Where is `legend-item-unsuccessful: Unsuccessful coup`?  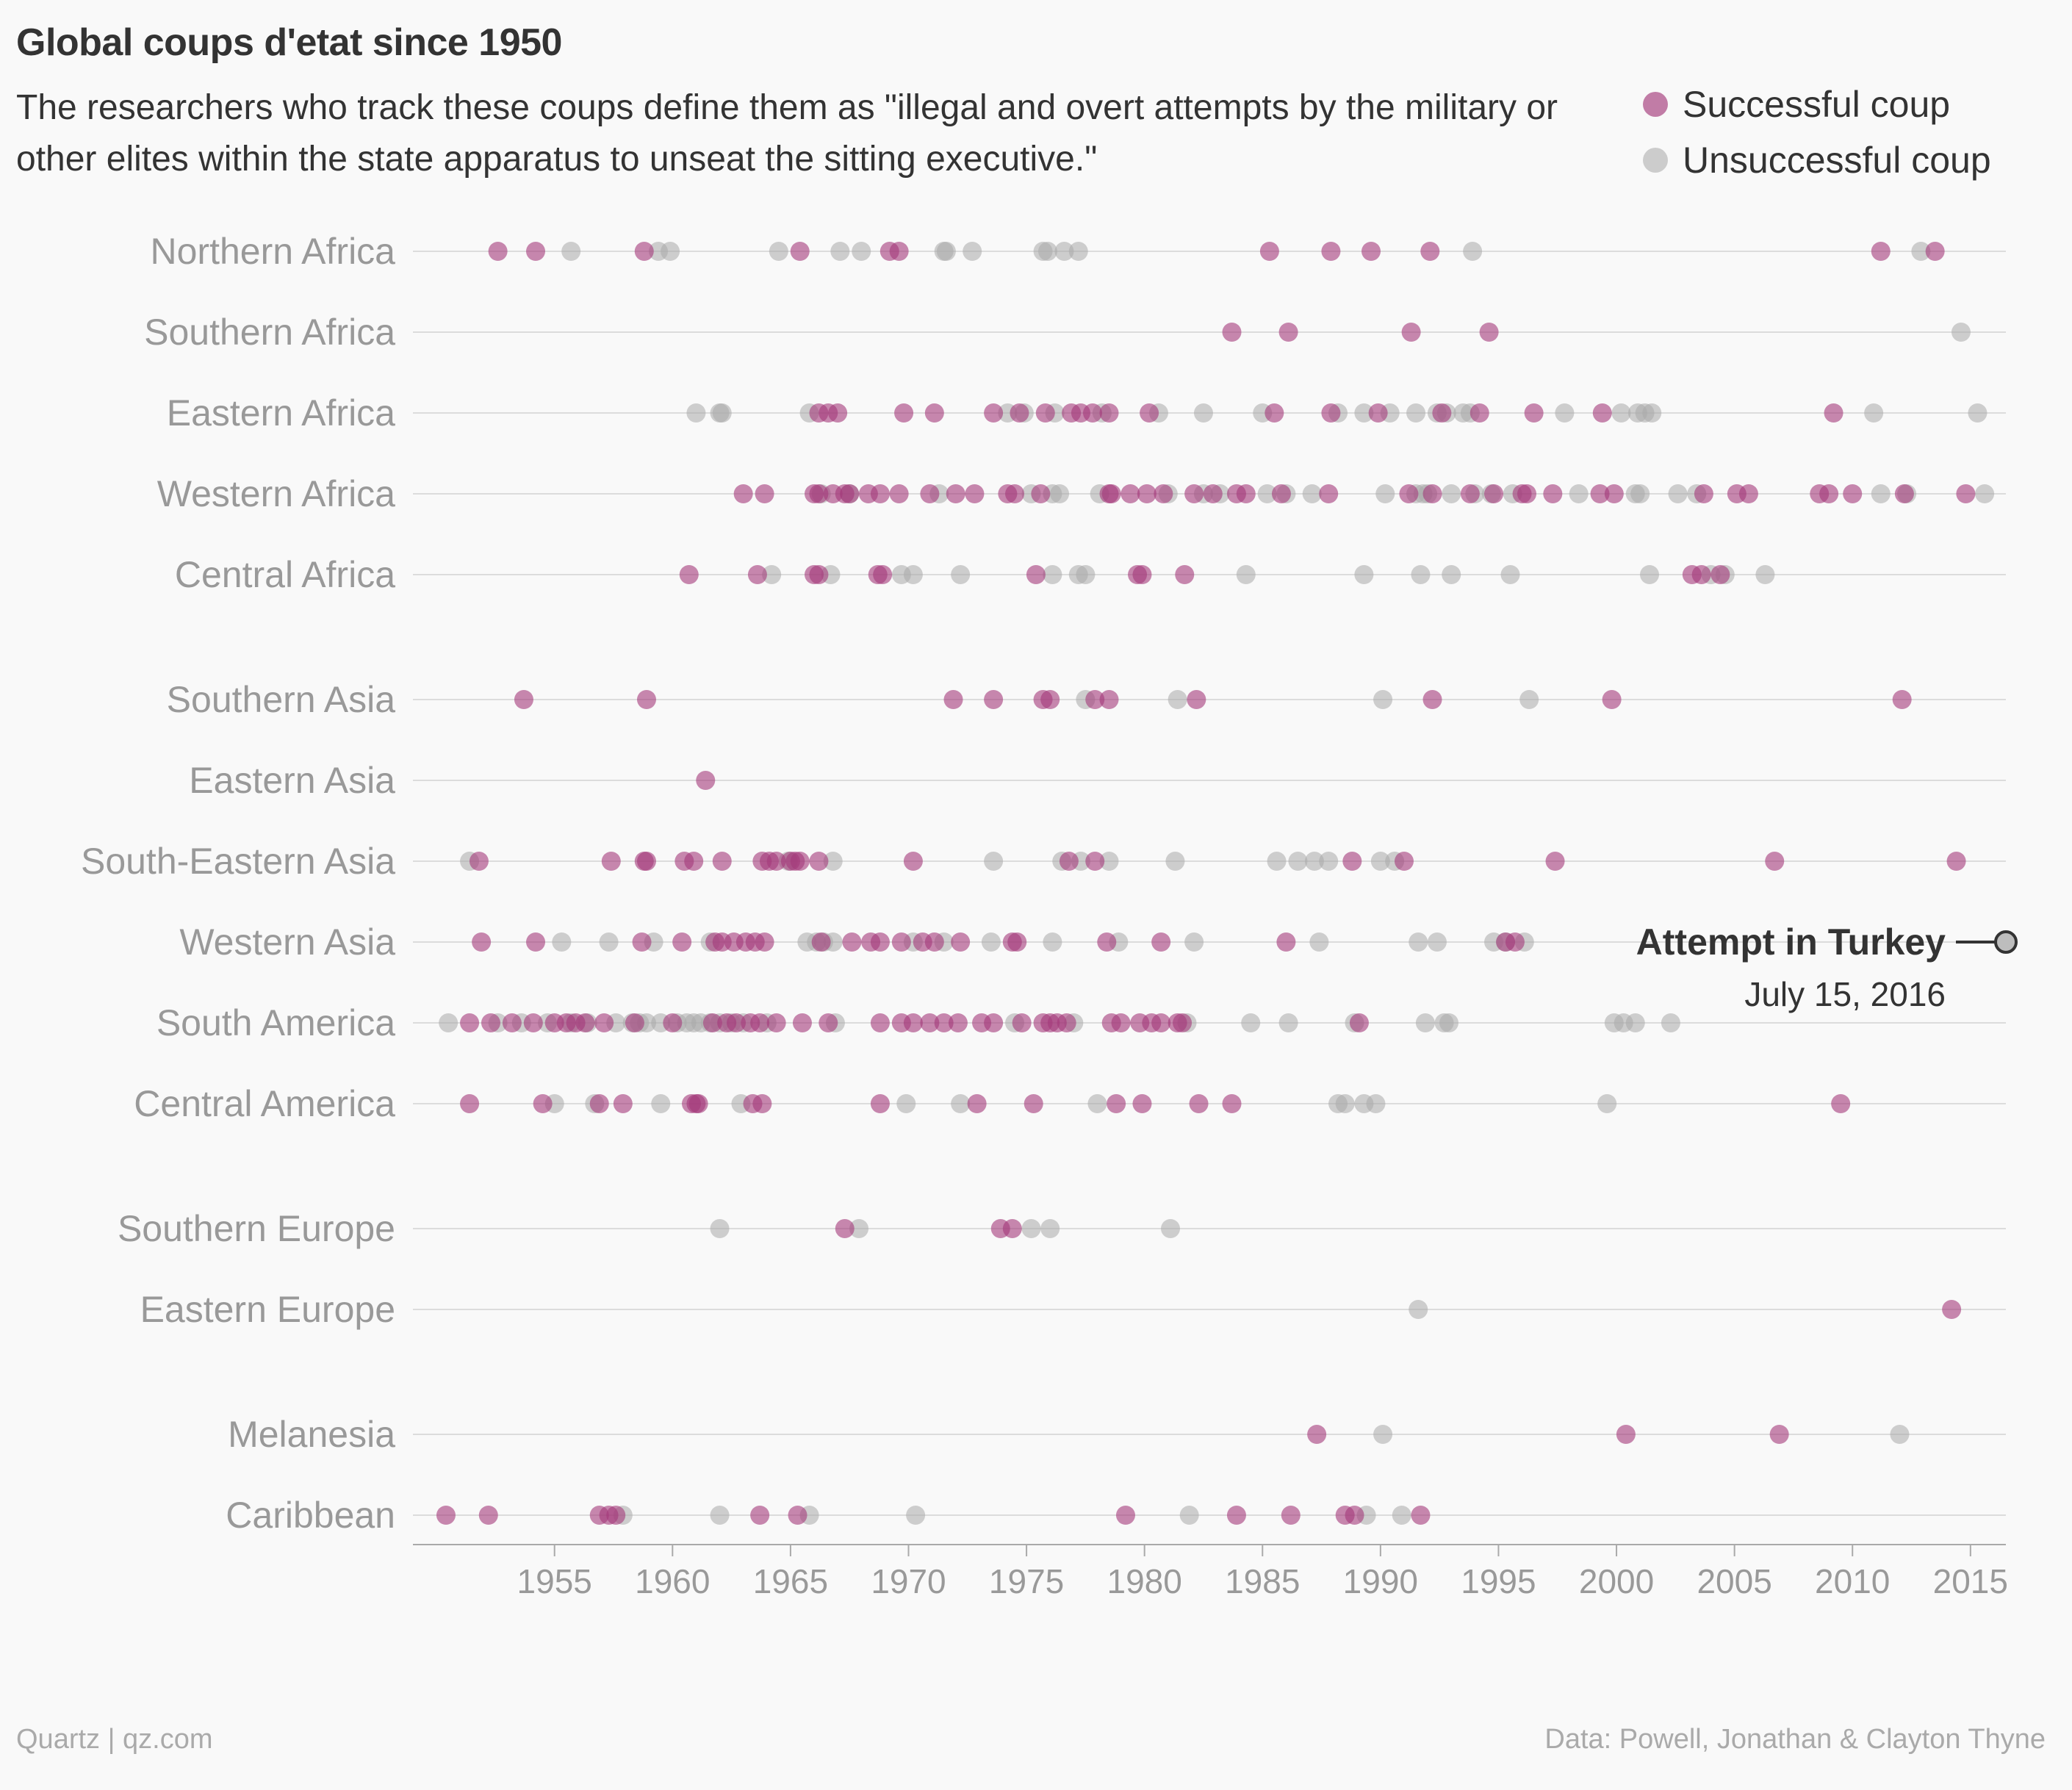 legend-item-unsuccessful: Unsuccessful coup is located at coordinates (1817, 160).